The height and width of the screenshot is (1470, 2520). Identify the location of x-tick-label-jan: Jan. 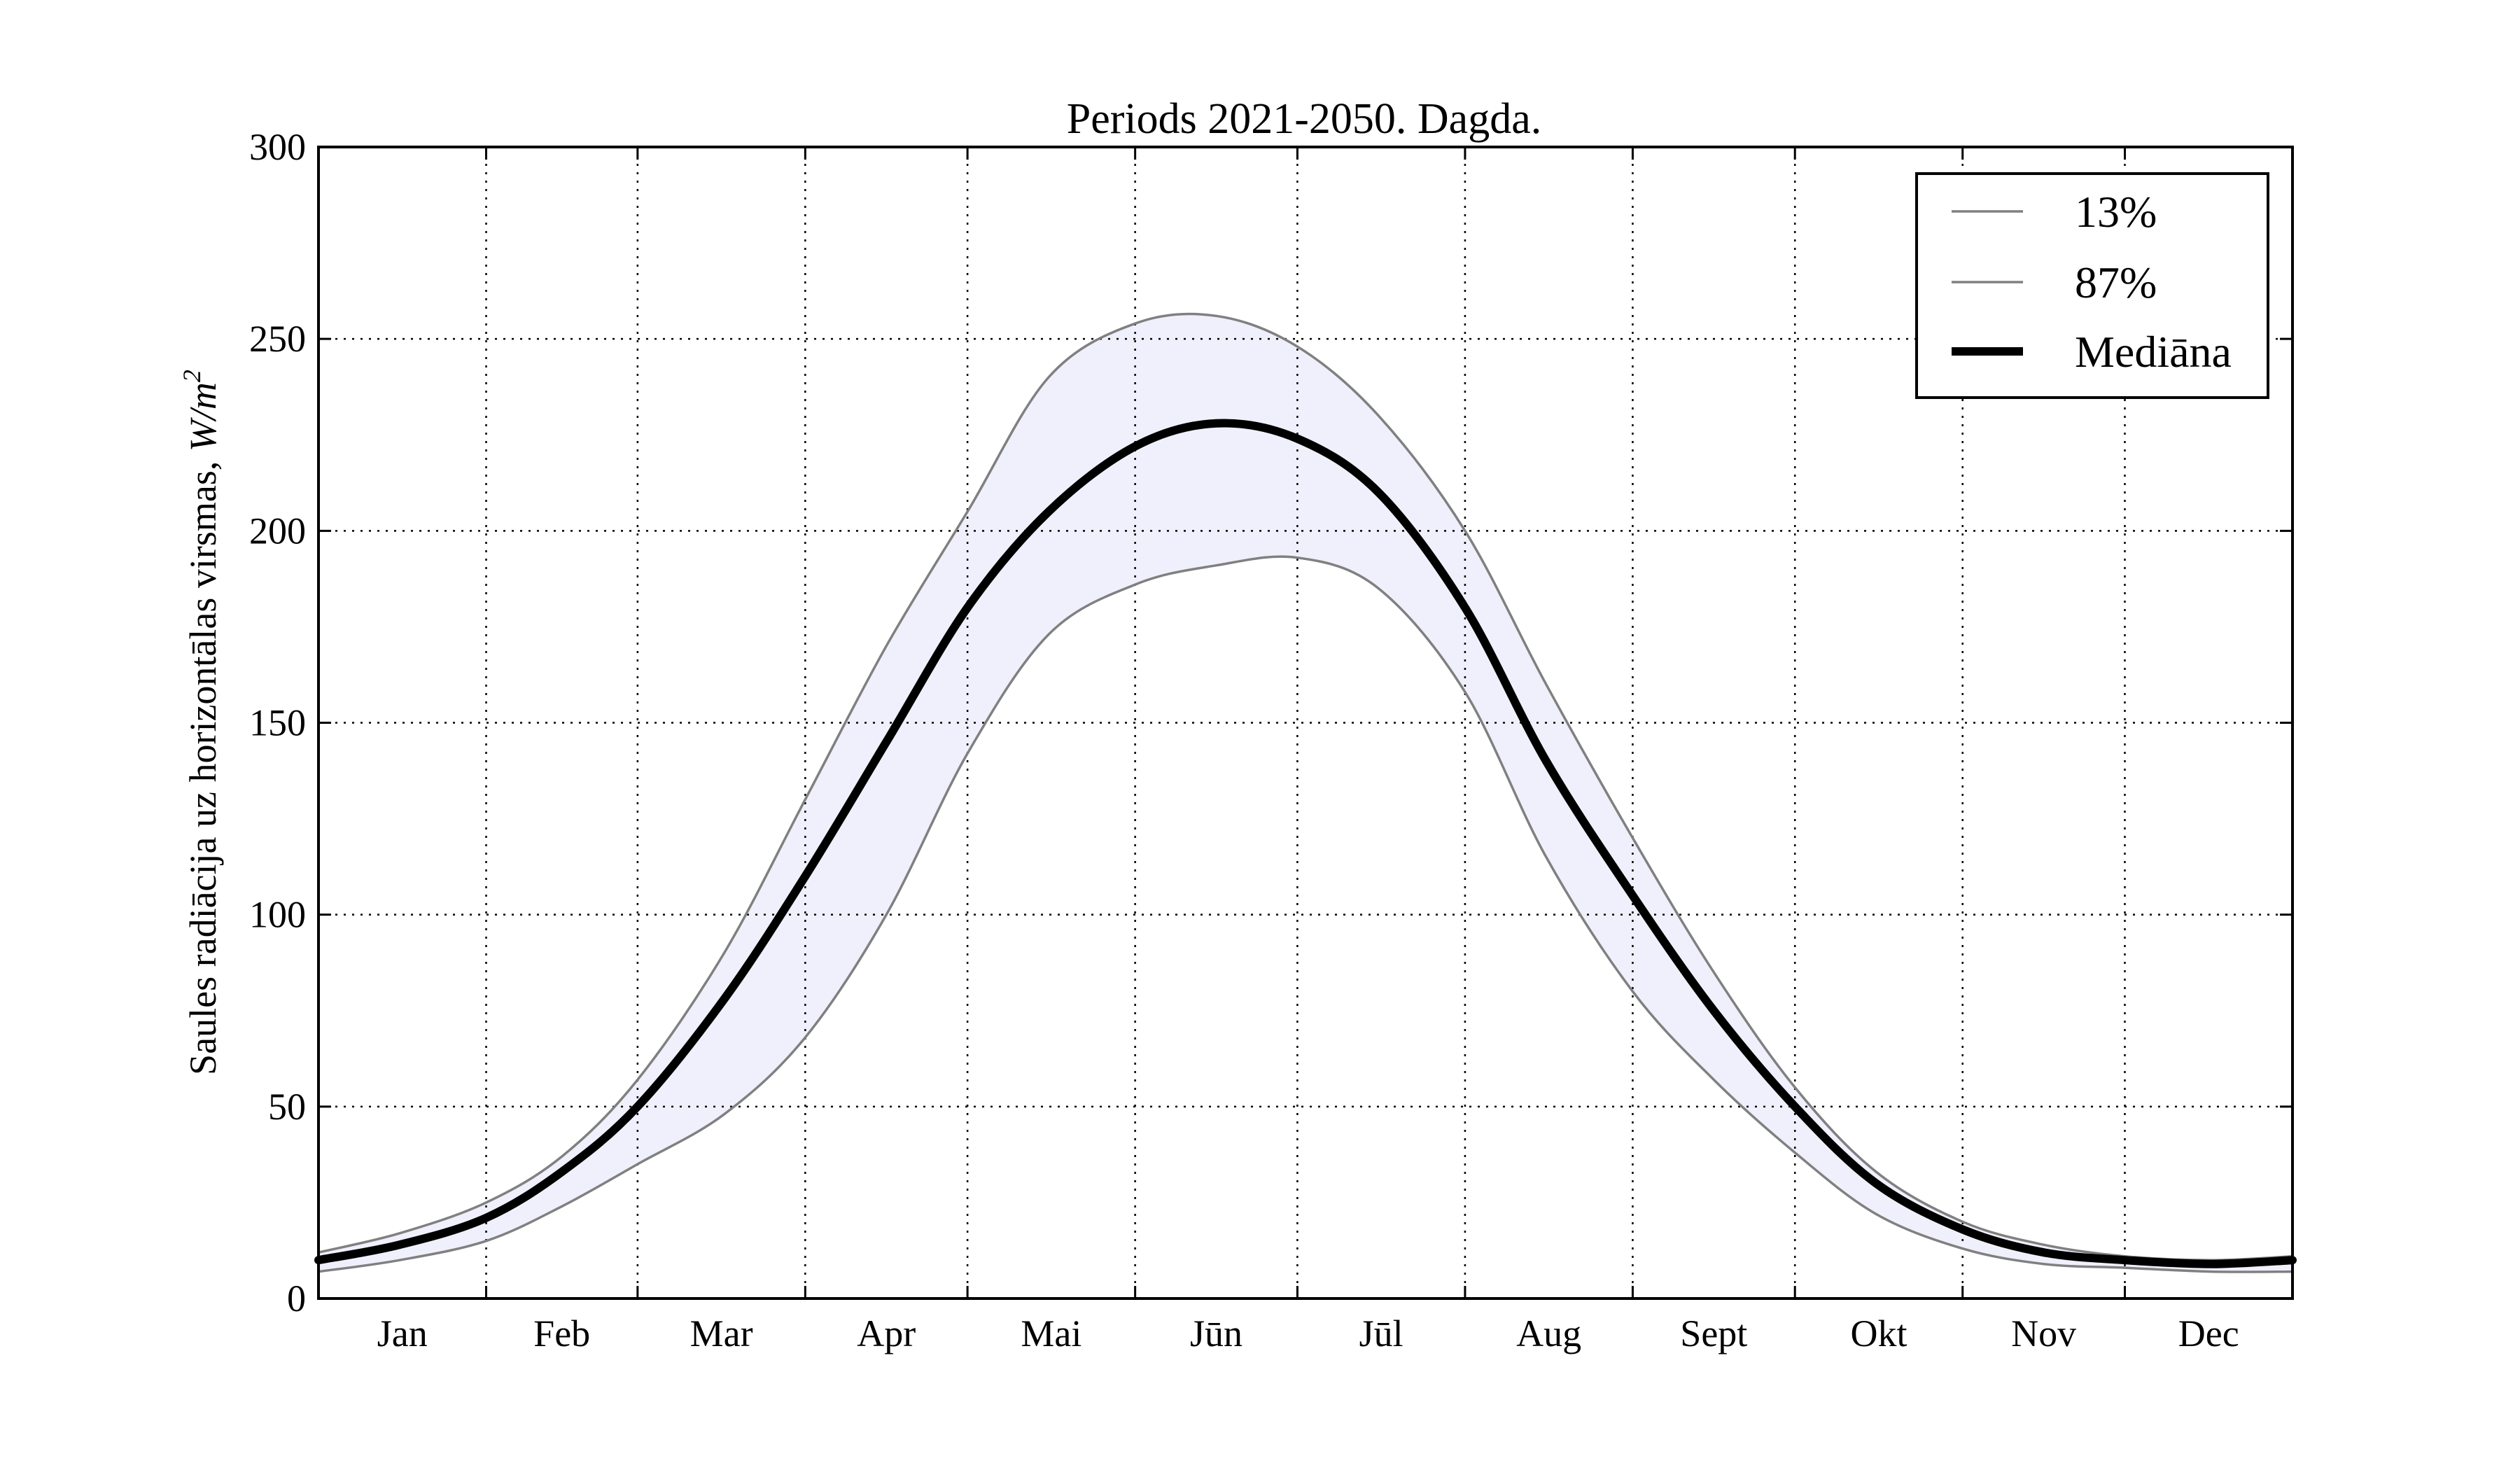
(402, 1333).